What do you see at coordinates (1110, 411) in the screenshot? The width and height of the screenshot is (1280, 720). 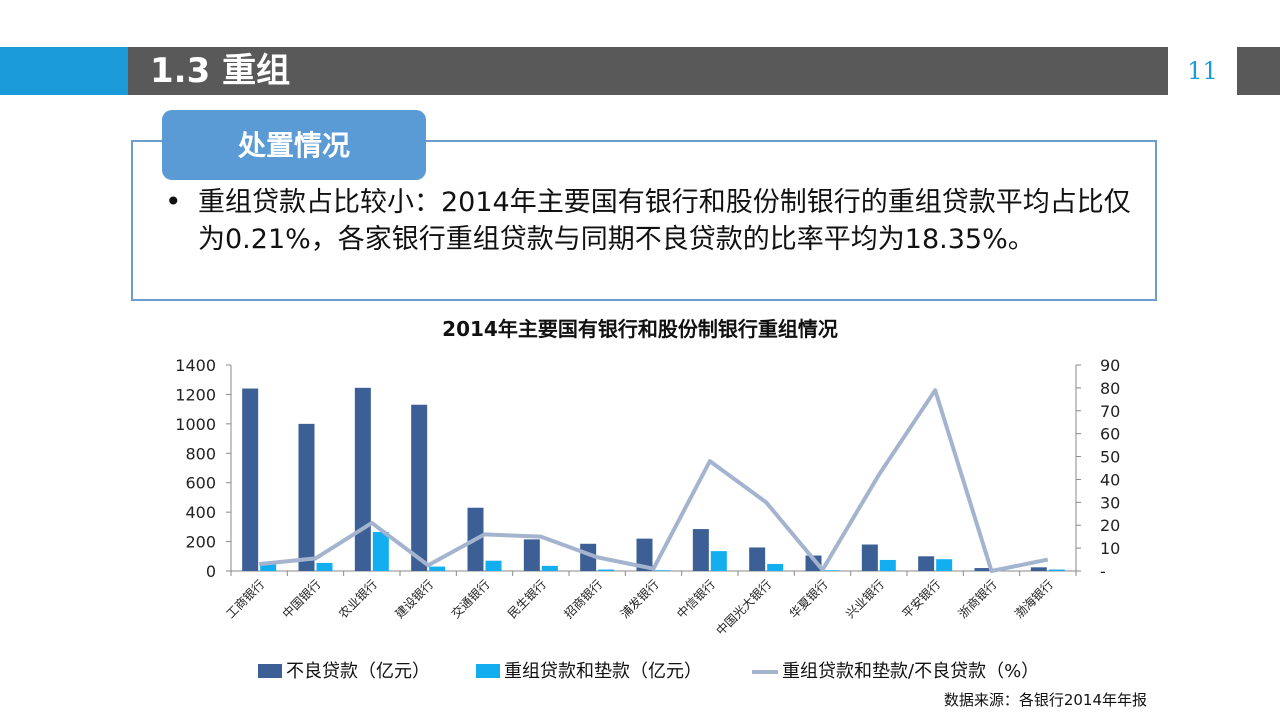 I see `y-right-tick-label: 70` at bounding box center [1110, 411].